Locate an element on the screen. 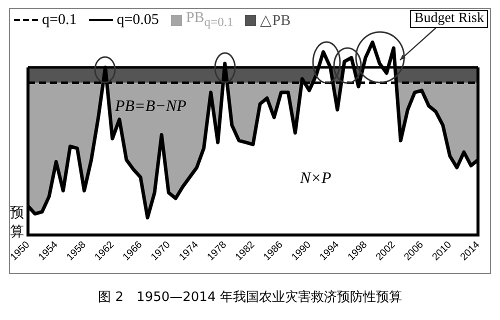 The image size is (500, 320). legend-label: △PB is located at coordinates (275, 21).